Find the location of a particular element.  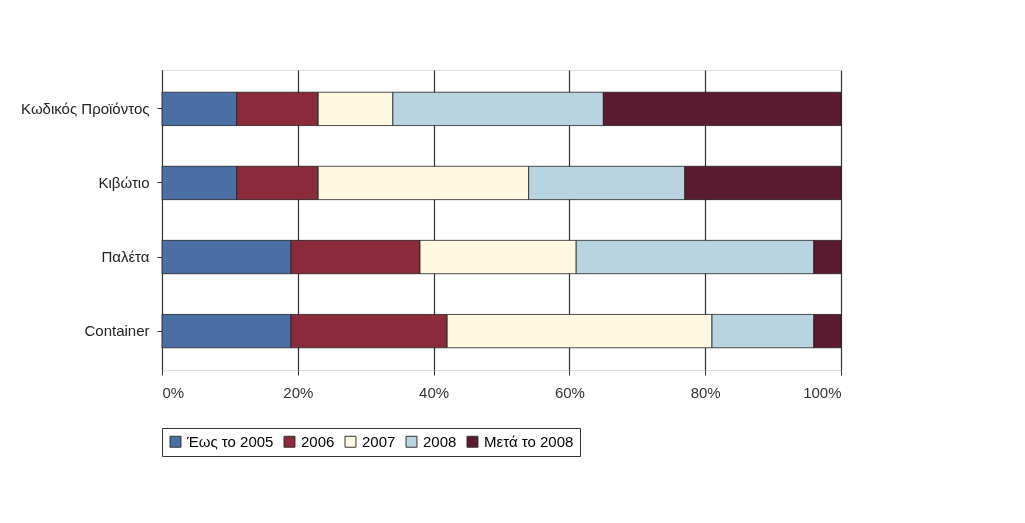

y-tick-label: Κωδικός Προϊόντος is located at coordinates (85, 108).